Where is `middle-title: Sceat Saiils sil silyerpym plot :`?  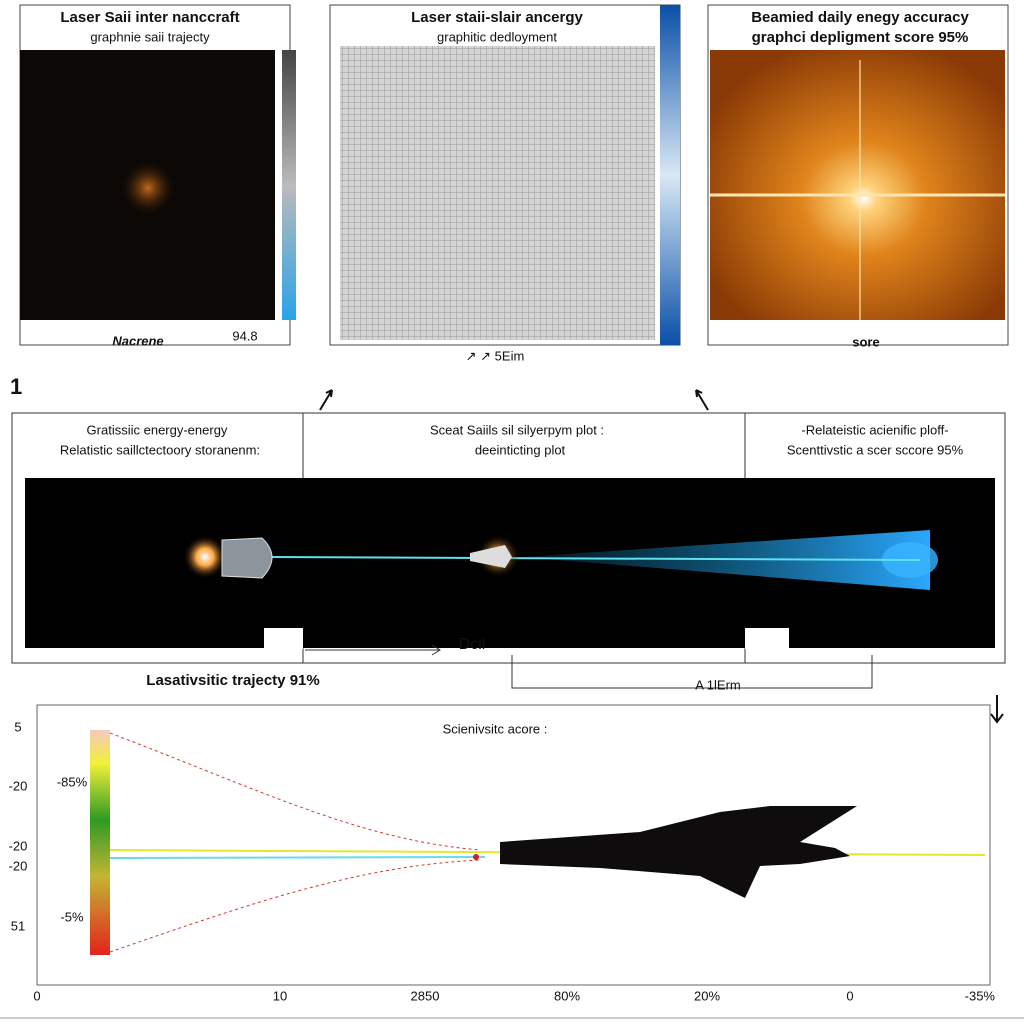
middle-title: Sceat Saiils sil silyerpym plot : is located at coordinates (517, 429).